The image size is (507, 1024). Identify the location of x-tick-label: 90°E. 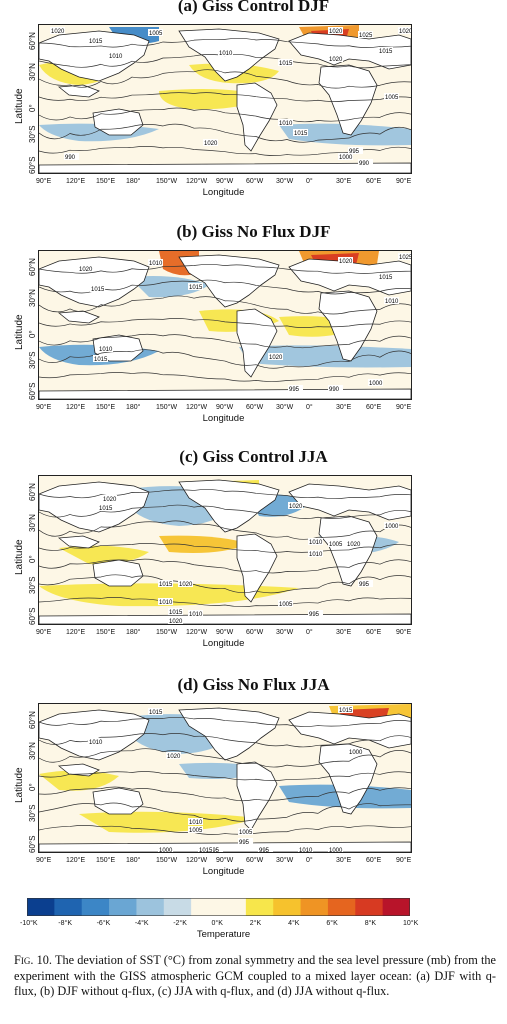
(404, 860).